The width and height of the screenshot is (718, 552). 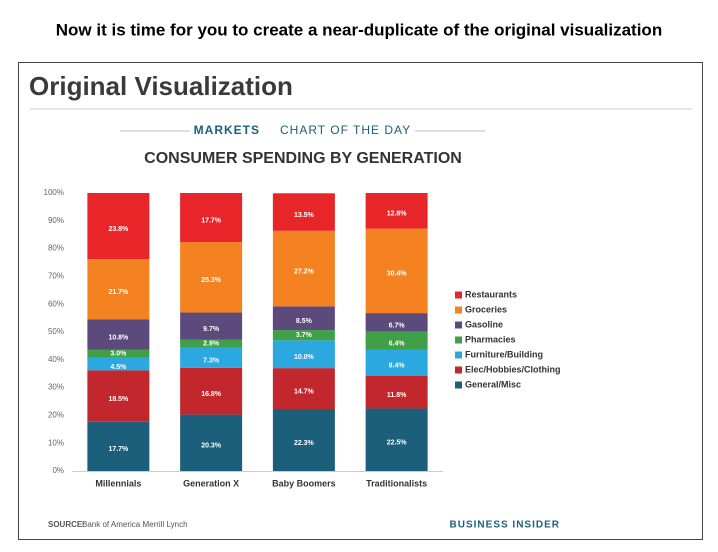 I want to click on value-label: 3.0%, so click(x=118, y=354).